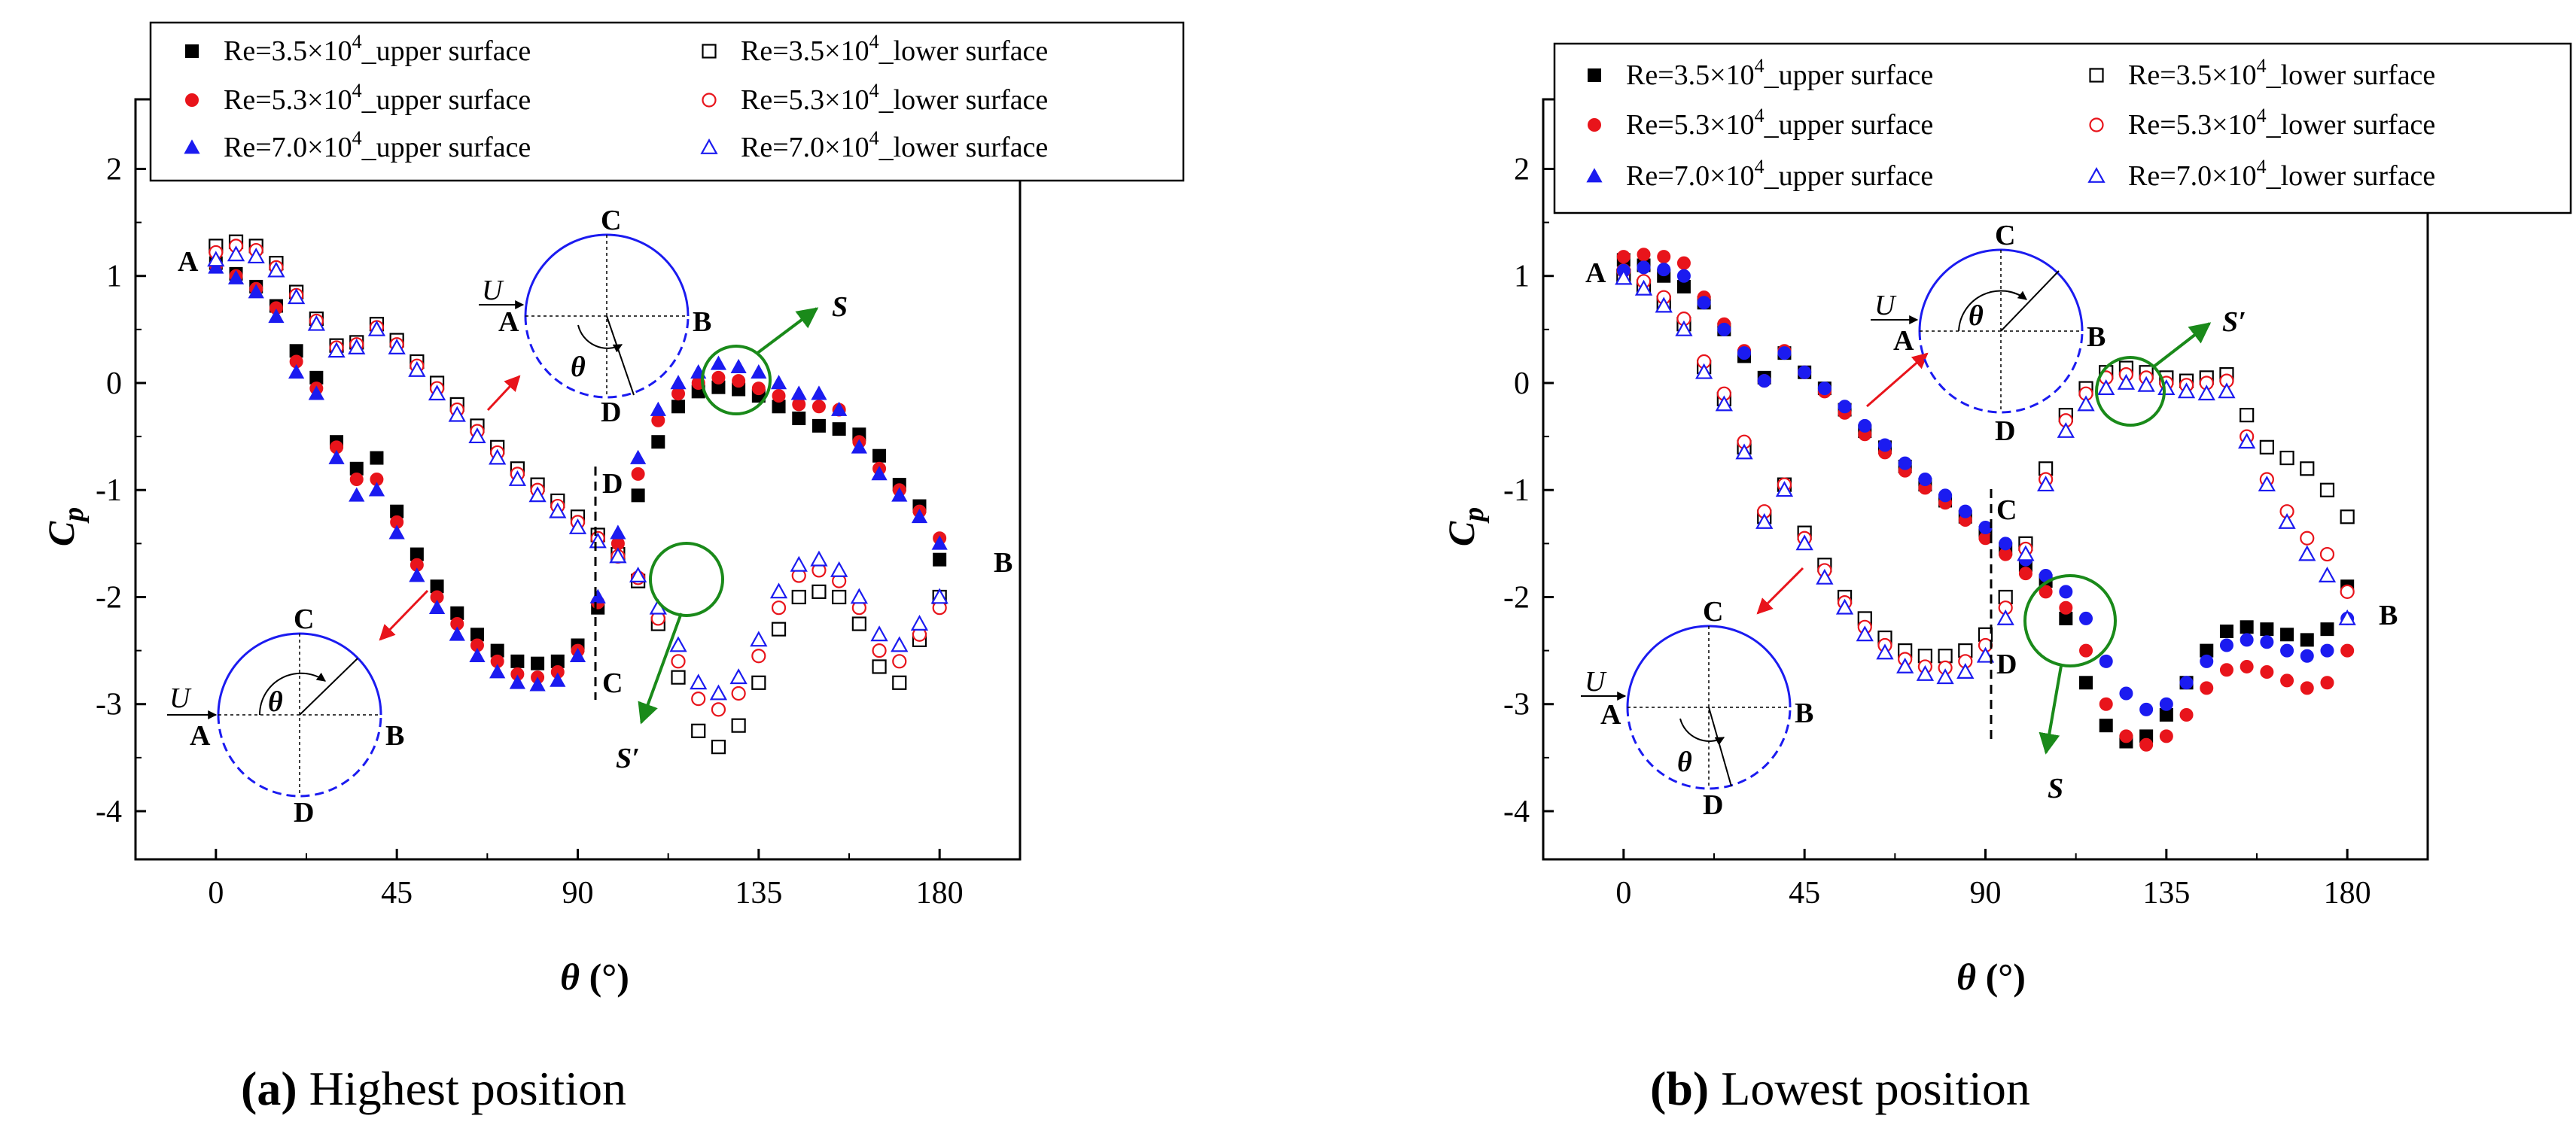 This screenshot has height=1137, width=2576. What do you see at coordinates (2234, 322) in the screenshot?
I see `label-s-prime: S′` at bounding box center [2234, 322].